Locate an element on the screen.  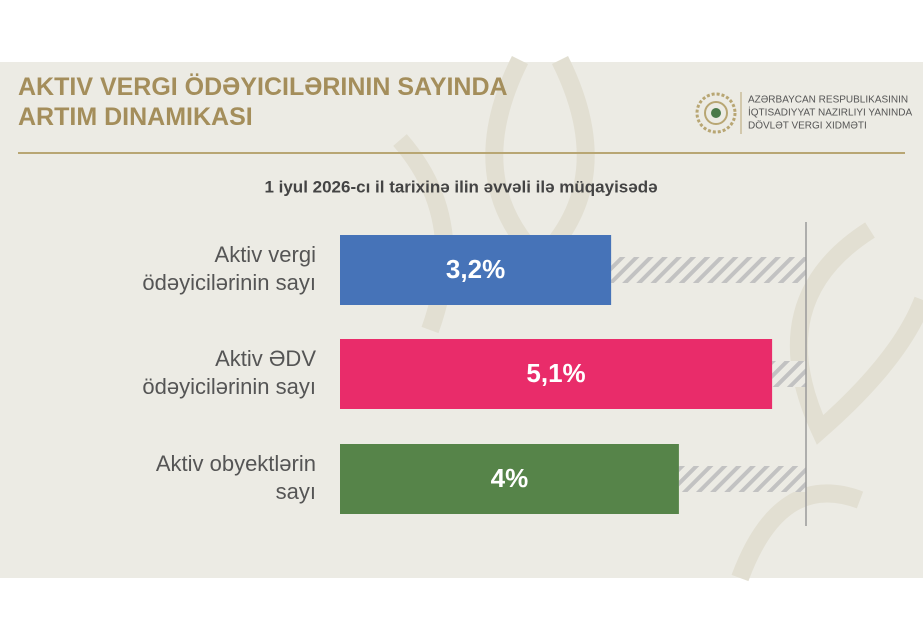
org-line: İQTISADIYYAT NAZIRLIYI YANINDA is located at coordinates (830, 112).